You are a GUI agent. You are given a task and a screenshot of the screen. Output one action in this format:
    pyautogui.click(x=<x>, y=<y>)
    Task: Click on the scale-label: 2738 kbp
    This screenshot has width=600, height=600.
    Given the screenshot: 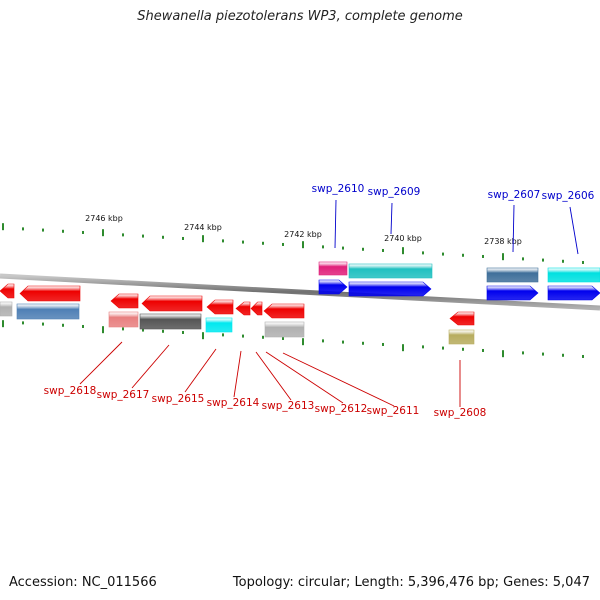 What is the action you would take?
    pyautogui.click(x=503, y=241)
    